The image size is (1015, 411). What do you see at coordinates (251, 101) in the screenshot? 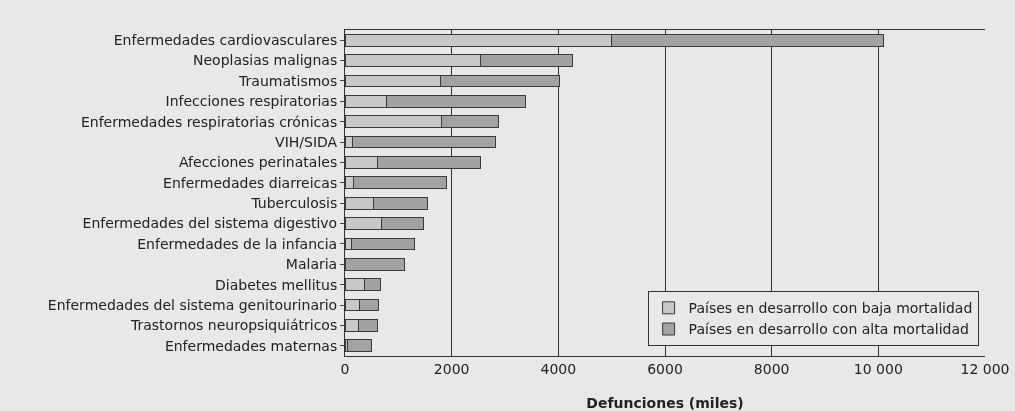
I see `y-tick-label: Infecciones respiratorias` at bounding box center [251, 101].